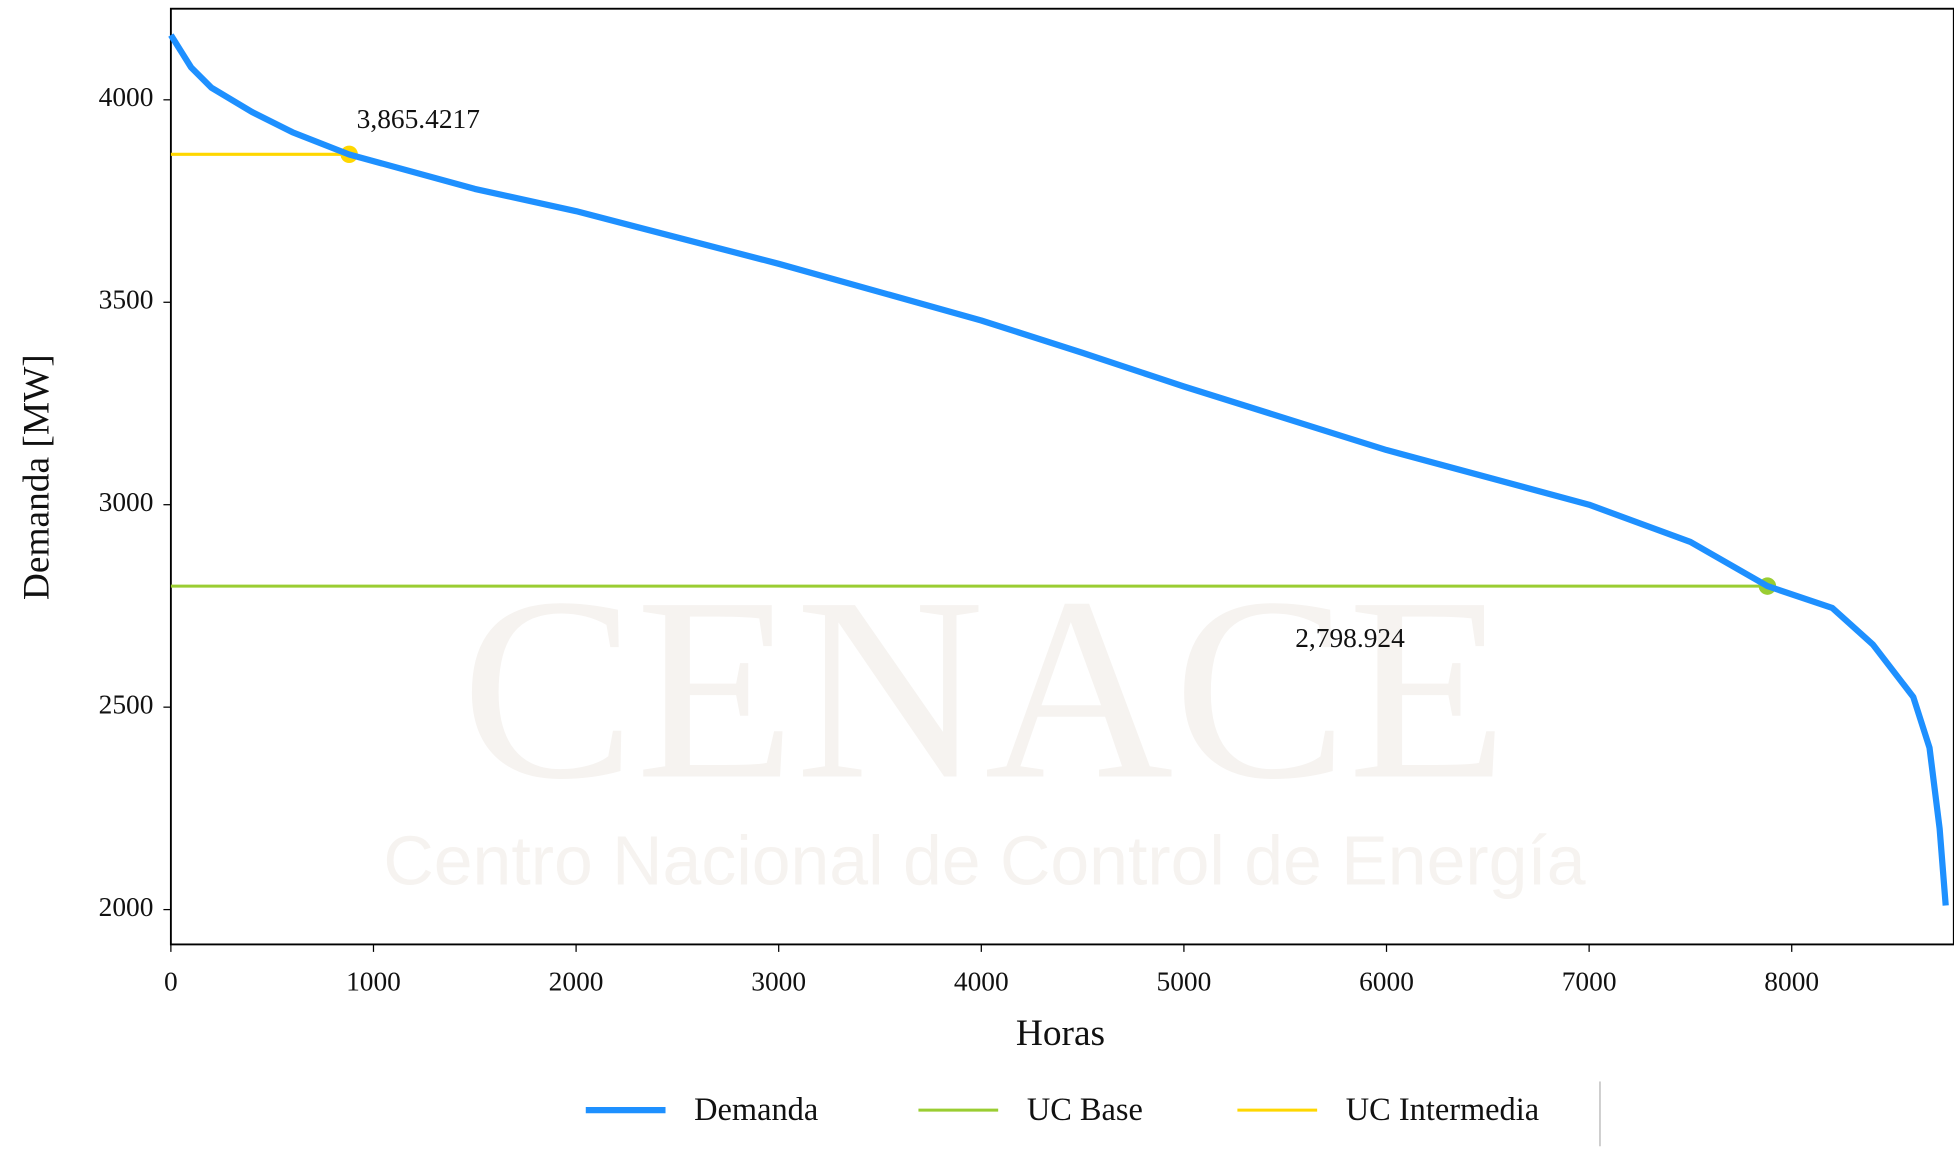 The height and width of the screenshot is (1150, 1954). I want to click on watermark: CENACE, so click(984, 688).